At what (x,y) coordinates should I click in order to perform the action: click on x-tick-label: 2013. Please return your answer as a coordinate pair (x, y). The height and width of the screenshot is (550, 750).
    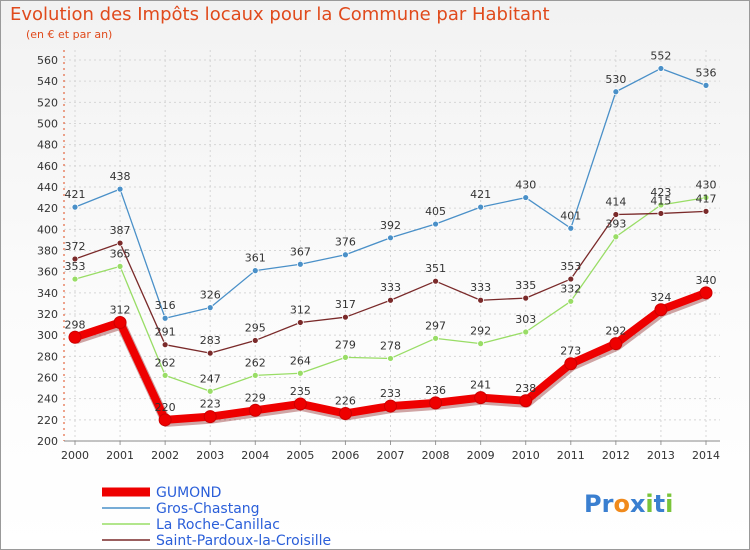
    Looking at the image, I should click on (661, 455).